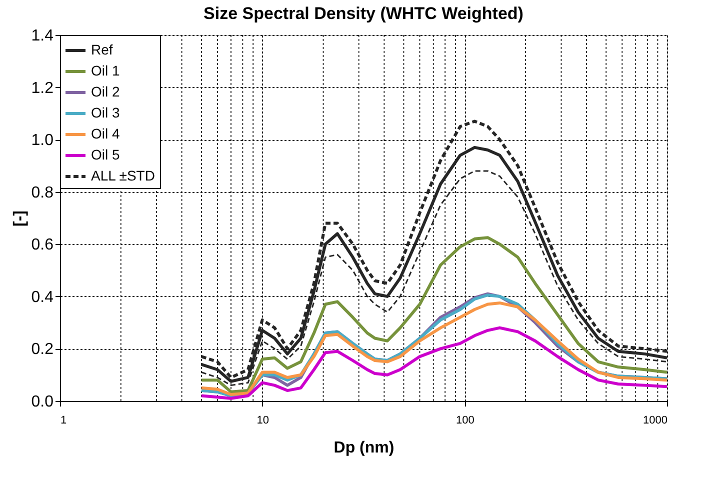  I want to click on chart-title: Size Spectral Density (WHTC Weighted), so click(364, 13).